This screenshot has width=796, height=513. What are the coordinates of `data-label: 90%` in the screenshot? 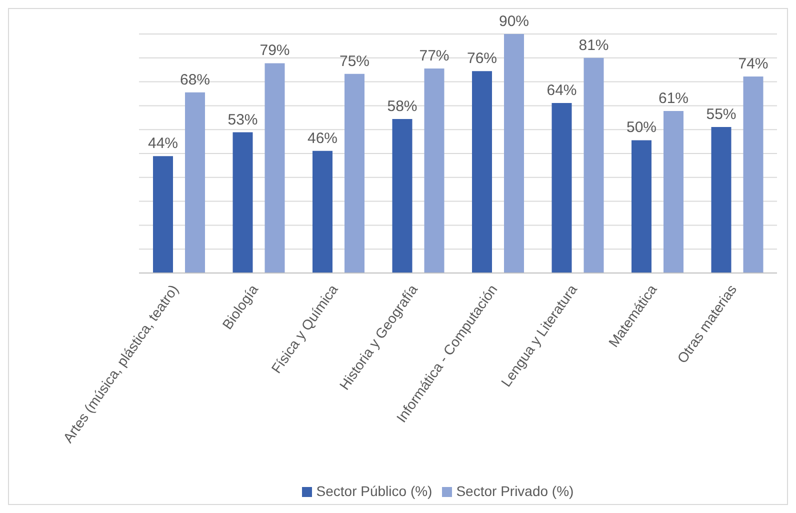 It's located at (514, 21).